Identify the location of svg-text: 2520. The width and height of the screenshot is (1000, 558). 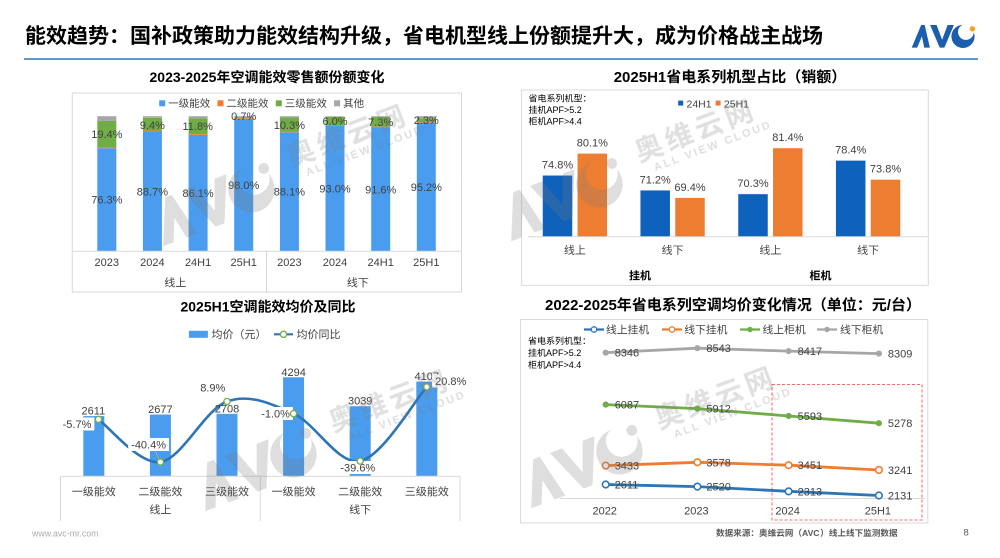
(718, 488).